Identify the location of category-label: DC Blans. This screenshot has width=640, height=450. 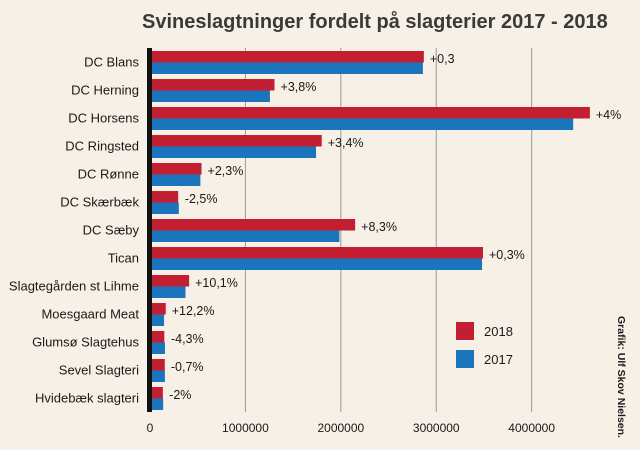
(111, 62).